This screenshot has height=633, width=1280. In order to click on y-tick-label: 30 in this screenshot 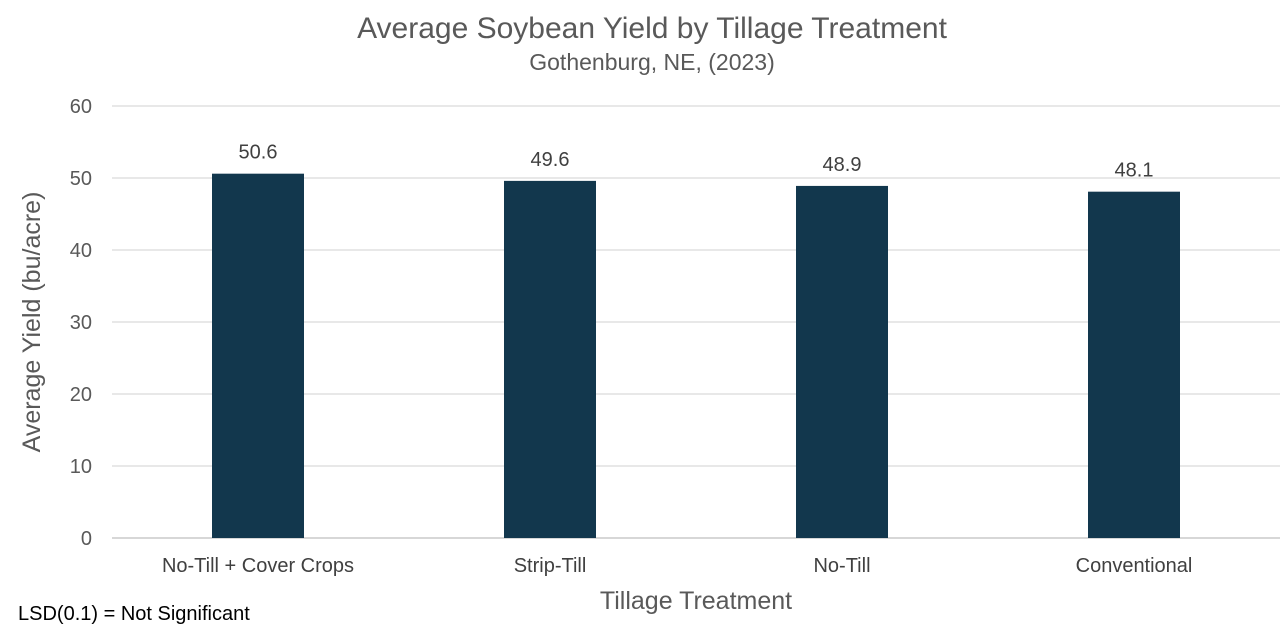, I will do `click(81, 323)`.